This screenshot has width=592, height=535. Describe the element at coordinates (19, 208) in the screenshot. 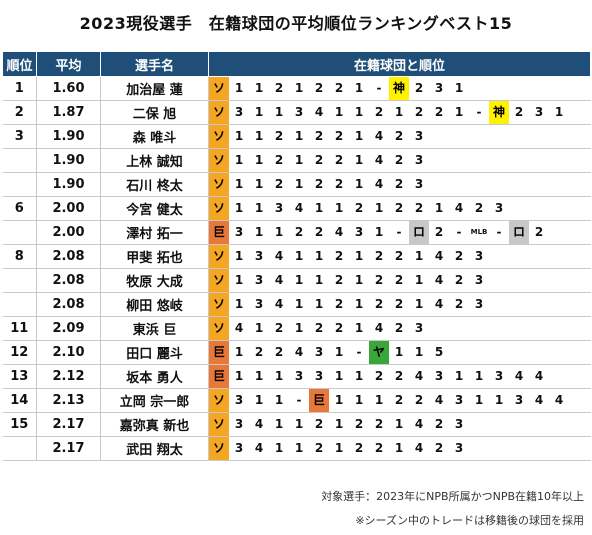

I see `rank-cell: 6` at that location.